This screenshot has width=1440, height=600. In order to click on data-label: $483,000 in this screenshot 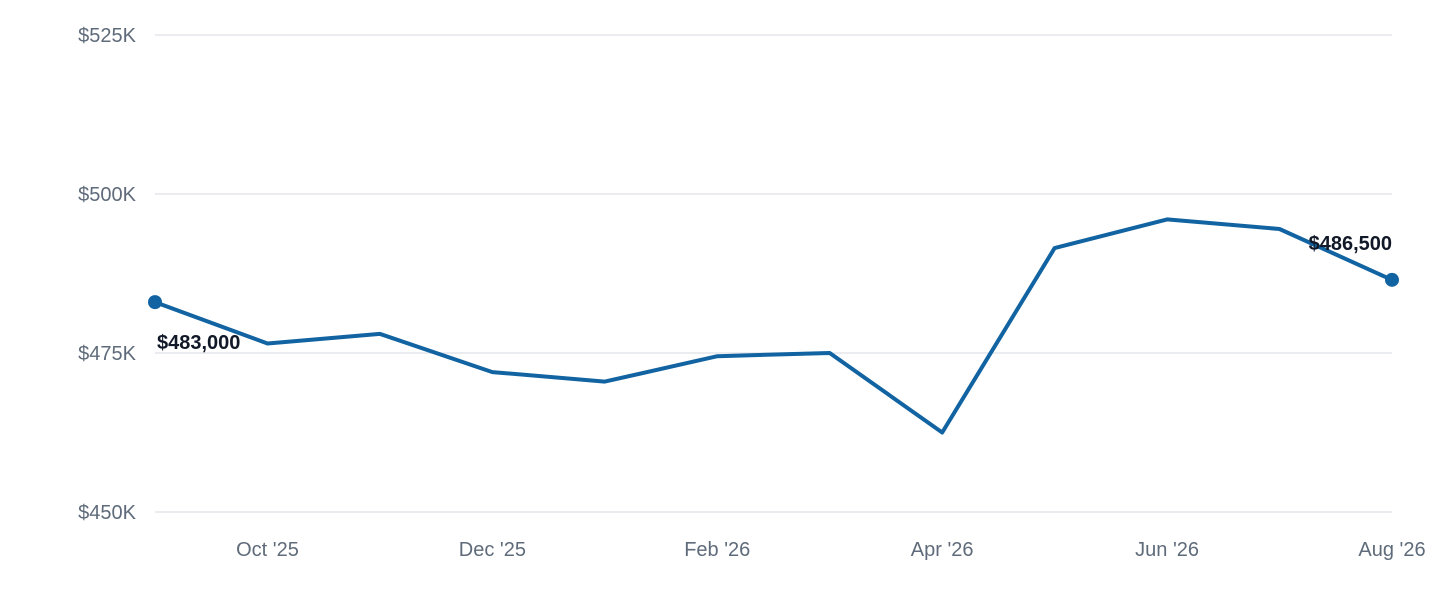, I will do `click(198, 343)`.